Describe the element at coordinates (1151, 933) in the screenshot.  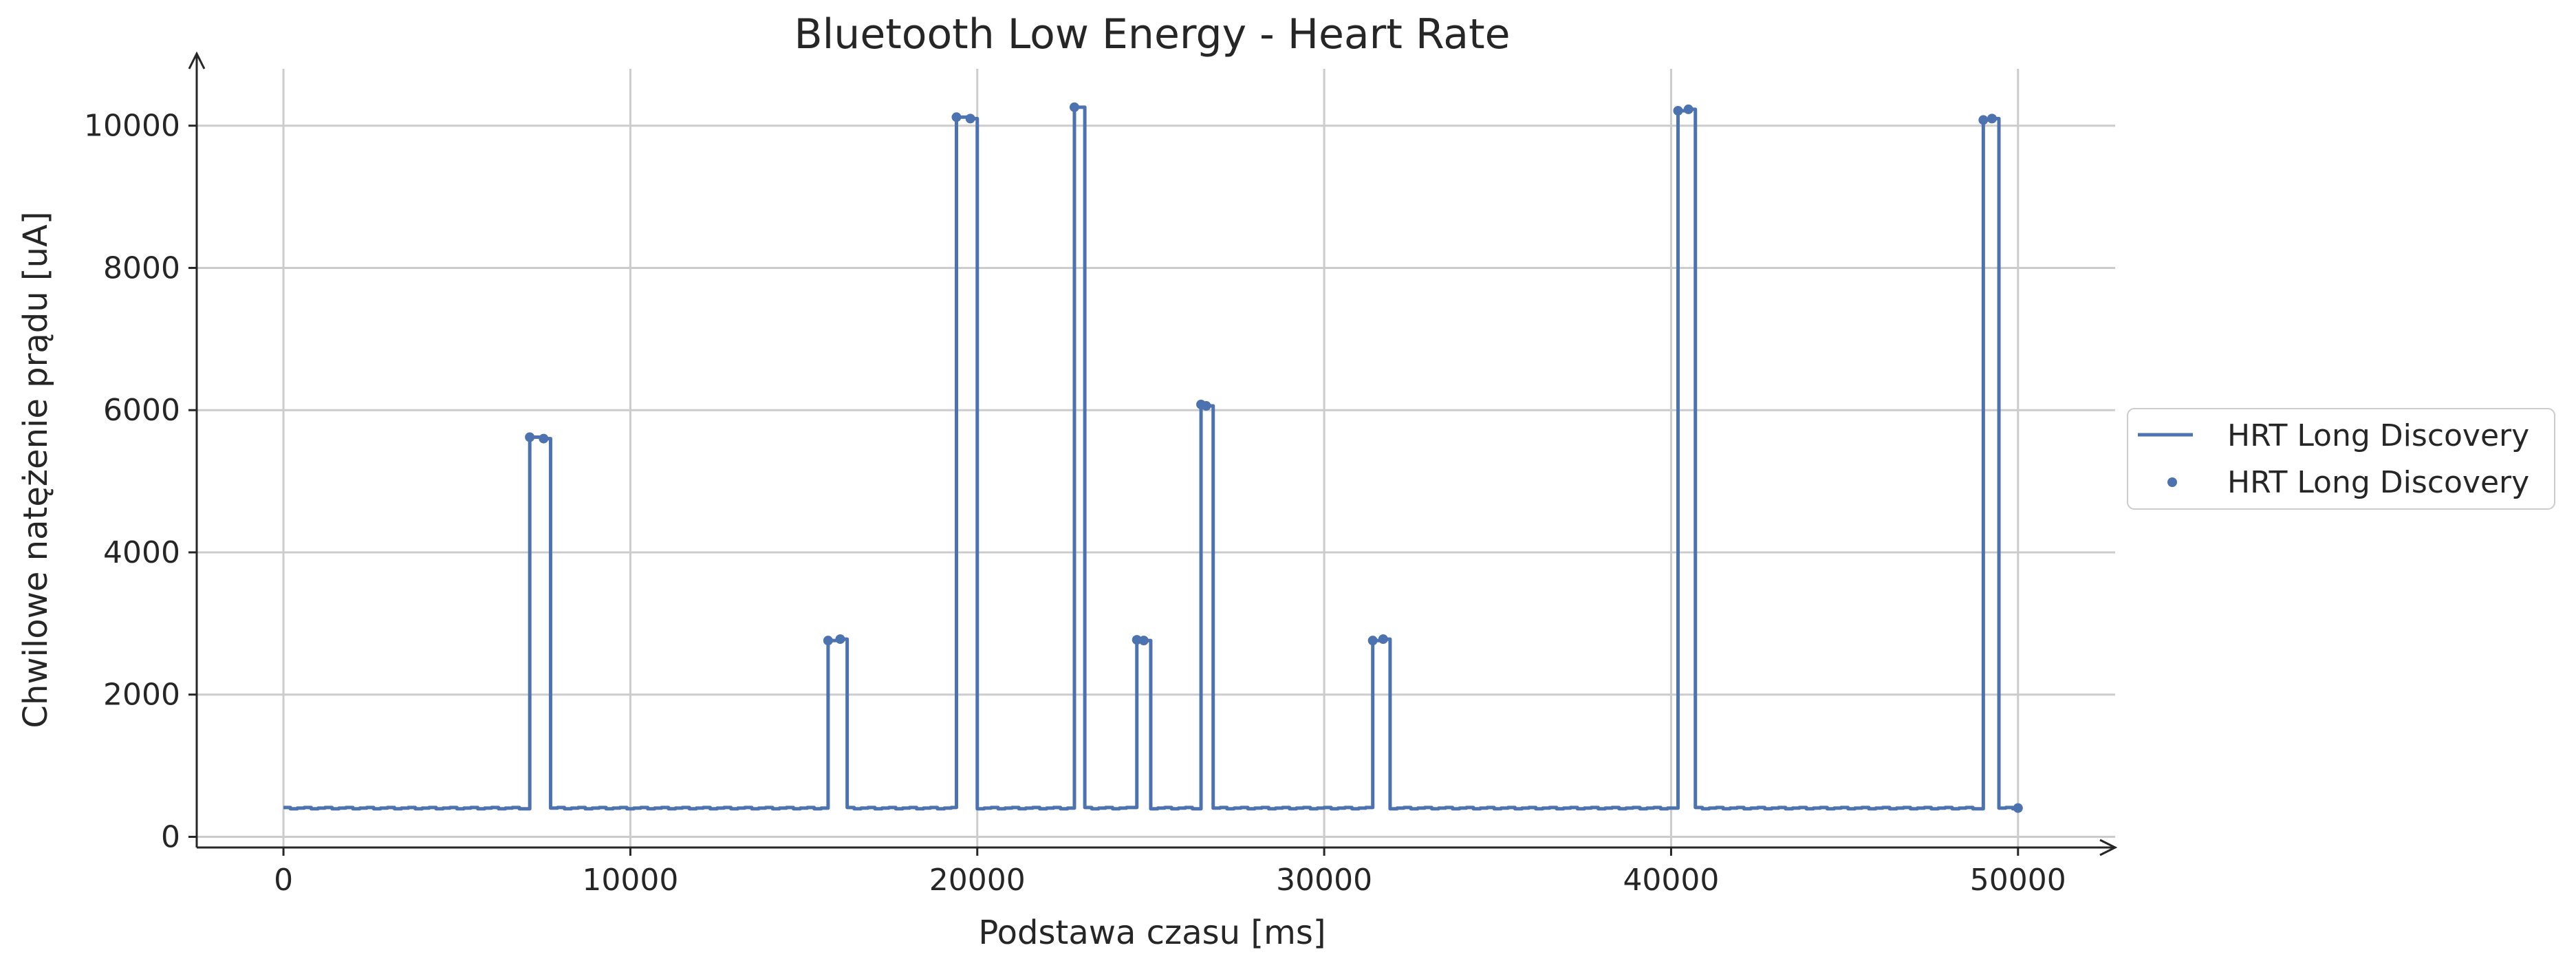
I see `x-axis-label: Podstawa czasu [ms]` at that location.